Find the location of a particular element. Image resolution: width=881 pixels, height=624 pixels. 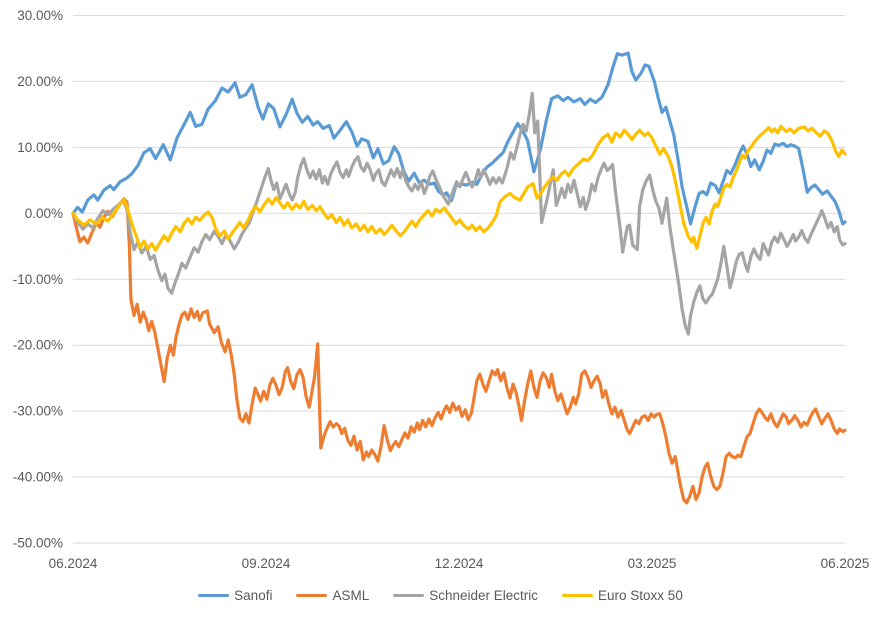

legend-label: Euro Stoxx 50 is located at coordinates (640, 595).